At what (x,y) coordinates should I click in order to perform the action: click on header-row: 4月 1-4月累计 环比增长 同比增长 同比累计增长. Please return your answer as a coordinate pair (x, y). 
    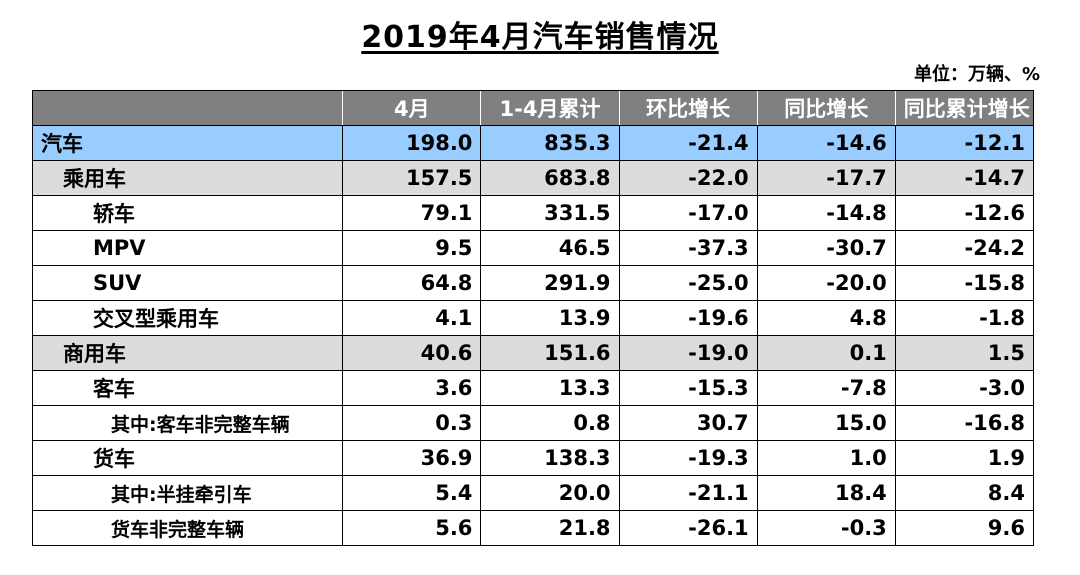
    Looking at the image, I should click on (533, 108).